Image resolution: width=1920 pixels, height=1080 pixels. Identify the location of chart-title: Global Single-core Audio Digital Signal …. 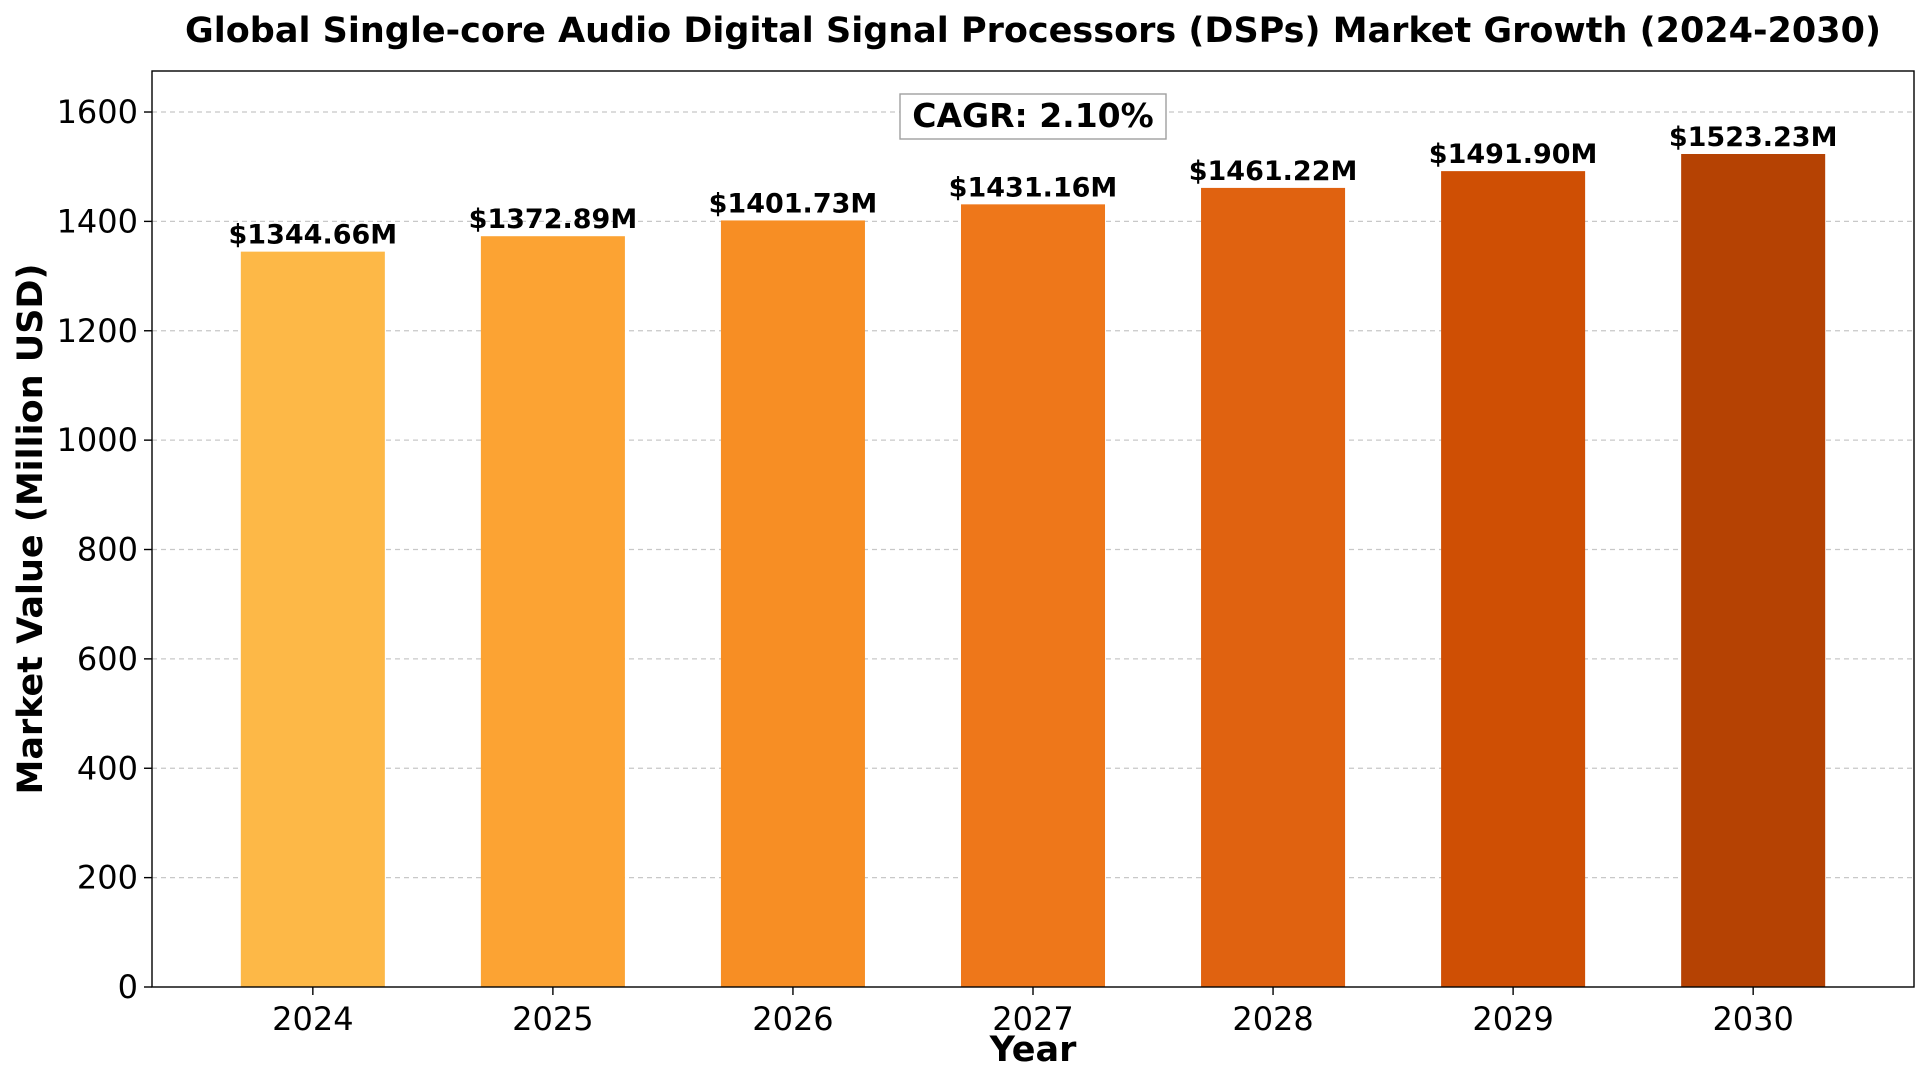
(1033, 31).